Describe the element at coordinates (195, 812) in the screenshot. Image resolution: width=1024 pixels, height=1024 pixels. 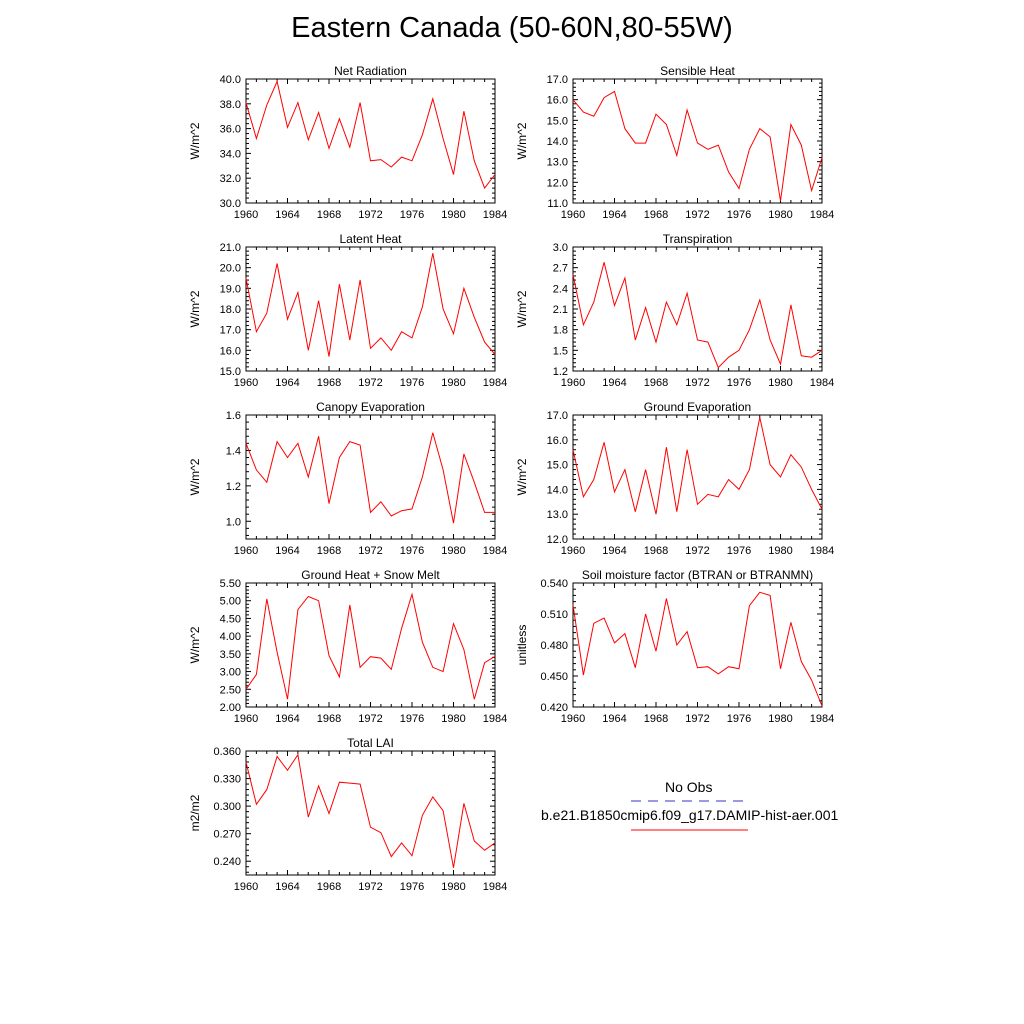
I see `y-axis-label: m2/m2` at that location.